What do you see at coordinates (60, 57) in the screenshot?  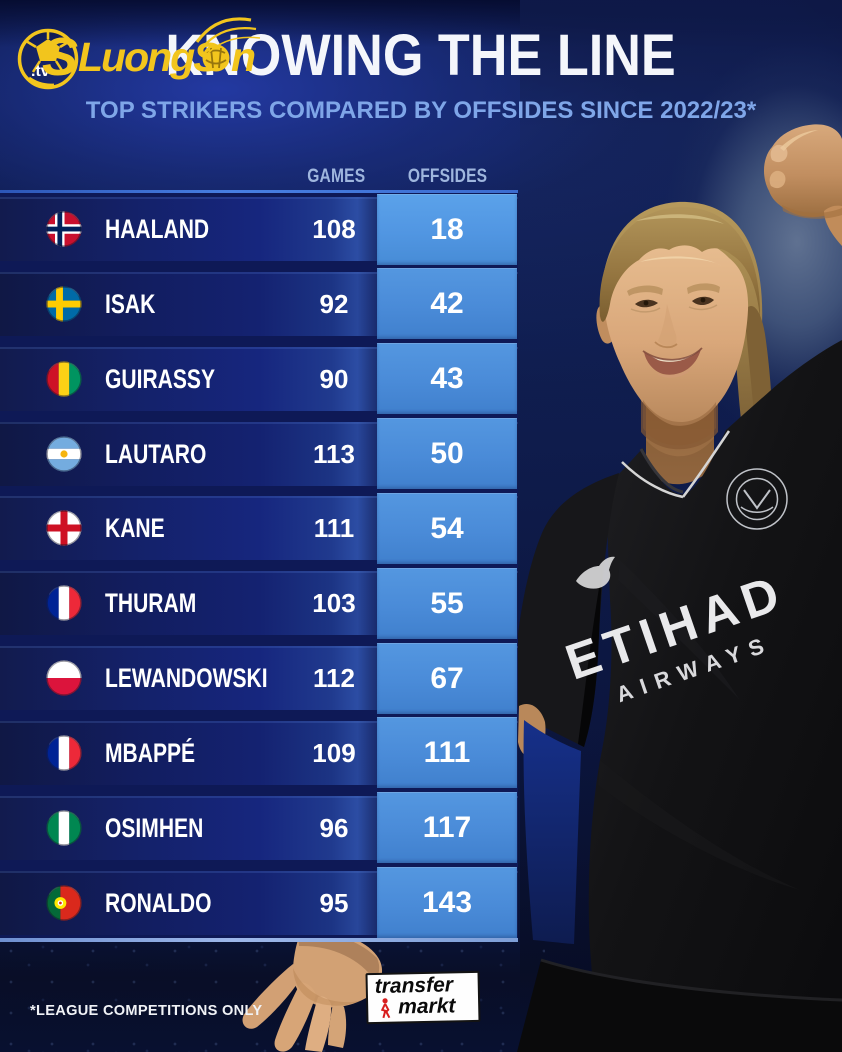 I see `svg-text: S` at bounding box center [60, 57].